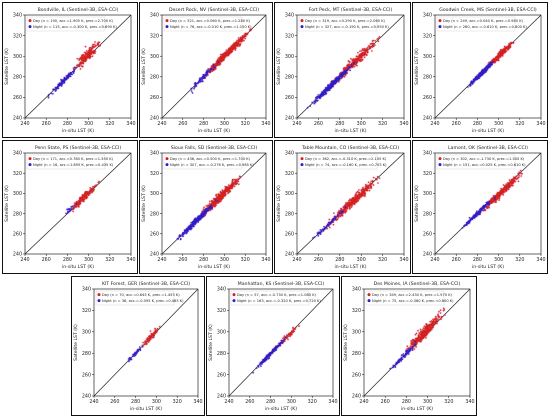  I want to click on x-tick-label: 320, so click(245, 124).